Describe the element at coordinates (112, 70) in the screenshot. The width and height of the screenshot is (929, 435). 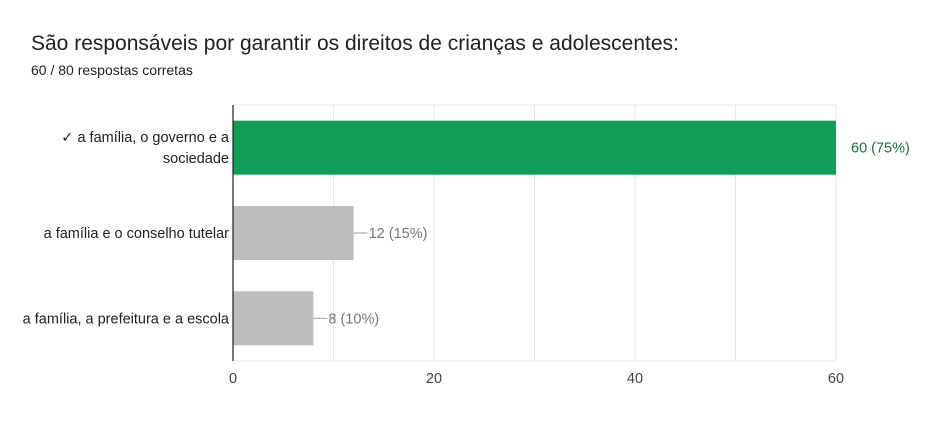
I see `correct-count: 60 / 80 respostas corretas` at that location.